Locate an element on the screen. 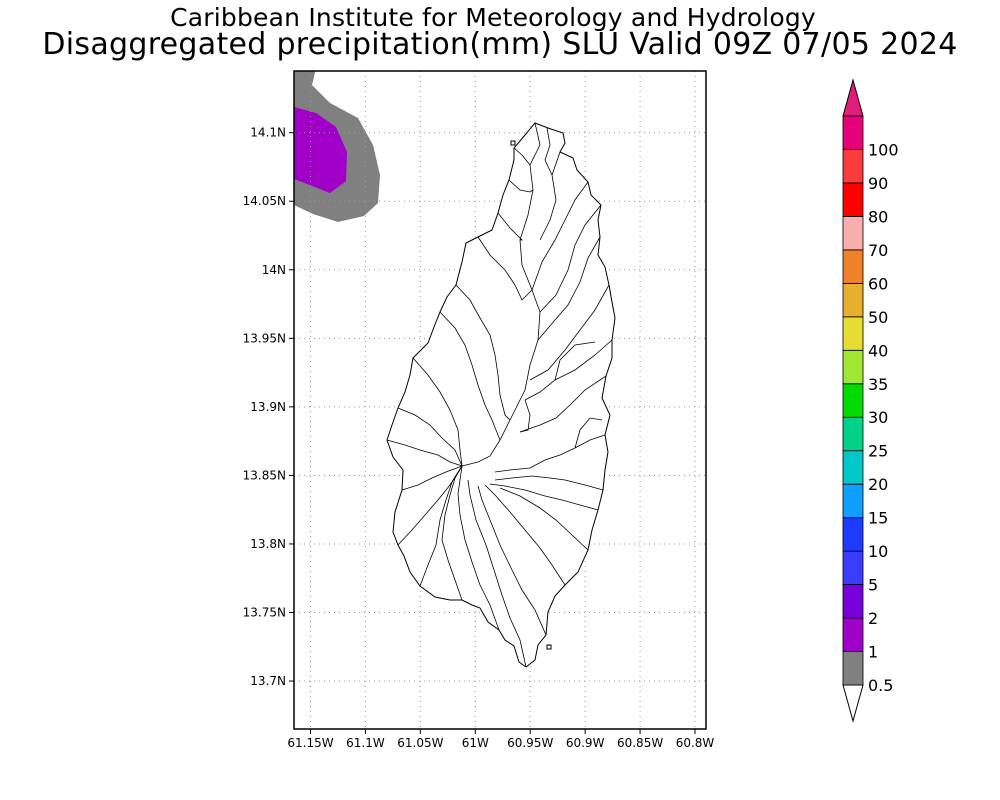 Image resolution: width=1000 pixels, height=800 pixels. colorbar-label: 100 is located at coordinates (883, 149).